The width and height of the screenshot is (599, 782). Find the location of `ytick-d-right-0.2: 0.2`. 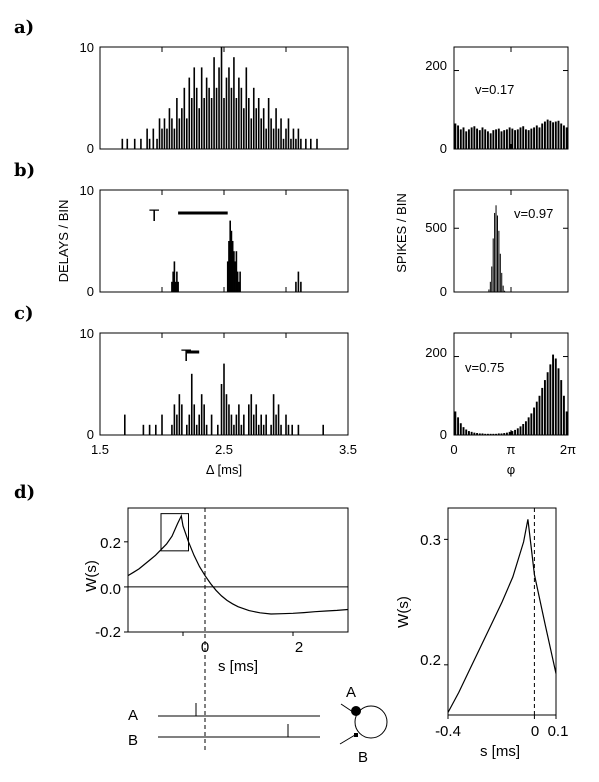

ytick-d-right-0.2: 0.2 is located at coordinates (430, 660).